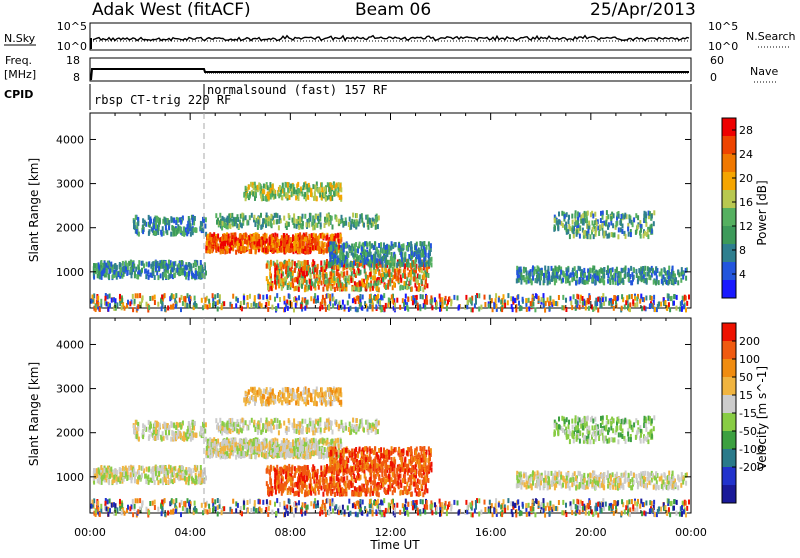 The image size is (800, 558). I want to click on y-tick-label: 4000, so click(70, 139).